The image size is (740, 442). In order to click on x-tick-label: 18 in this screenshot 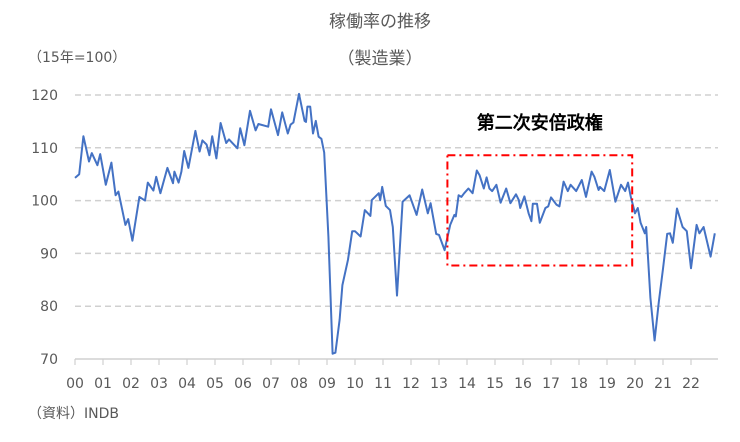, I will do `click(579, 384)`.